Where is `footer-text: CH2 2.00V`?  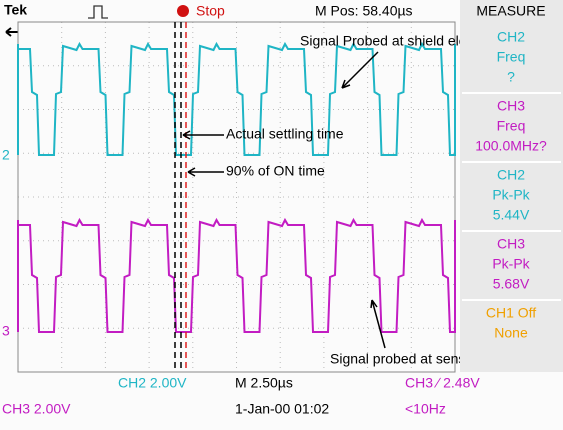
footer-text: CH2 2.00V is located at coordinates (152, 383).